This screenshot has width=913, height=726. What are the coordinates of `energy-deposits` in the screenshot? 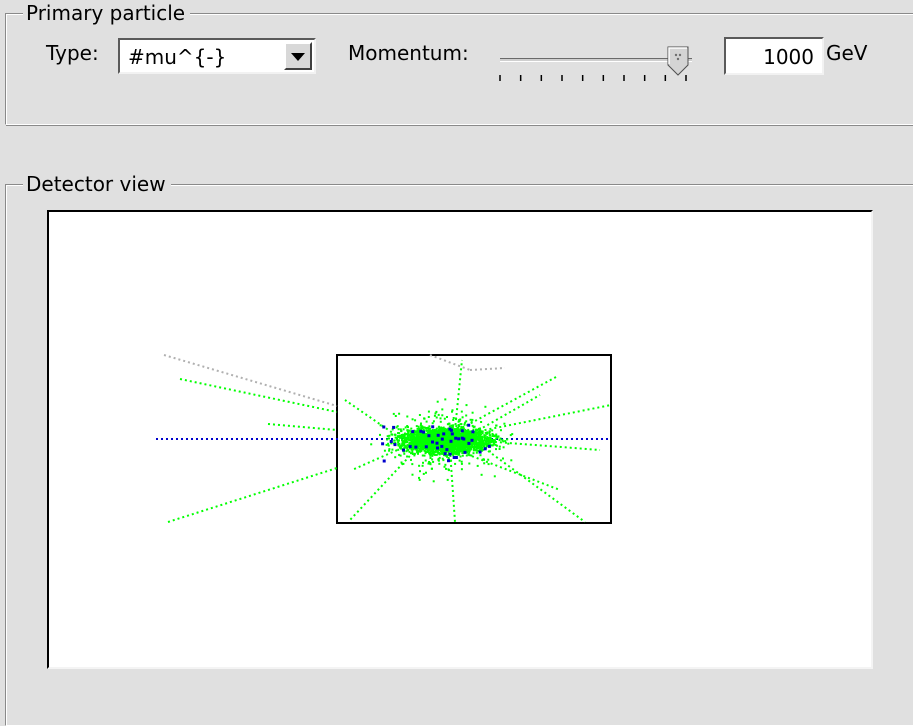 It's located at (436, 443).